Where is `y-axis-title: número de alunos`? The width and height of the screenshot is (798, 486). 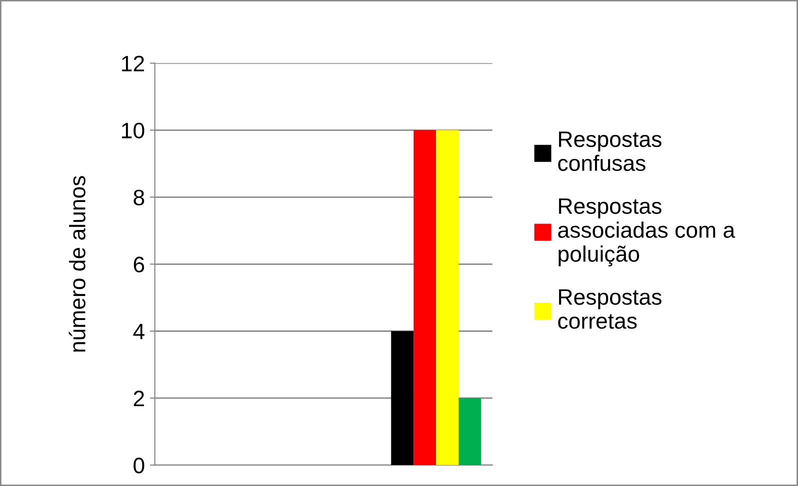
y-axis-title: número de alunos is located at coordinates (77, 264).